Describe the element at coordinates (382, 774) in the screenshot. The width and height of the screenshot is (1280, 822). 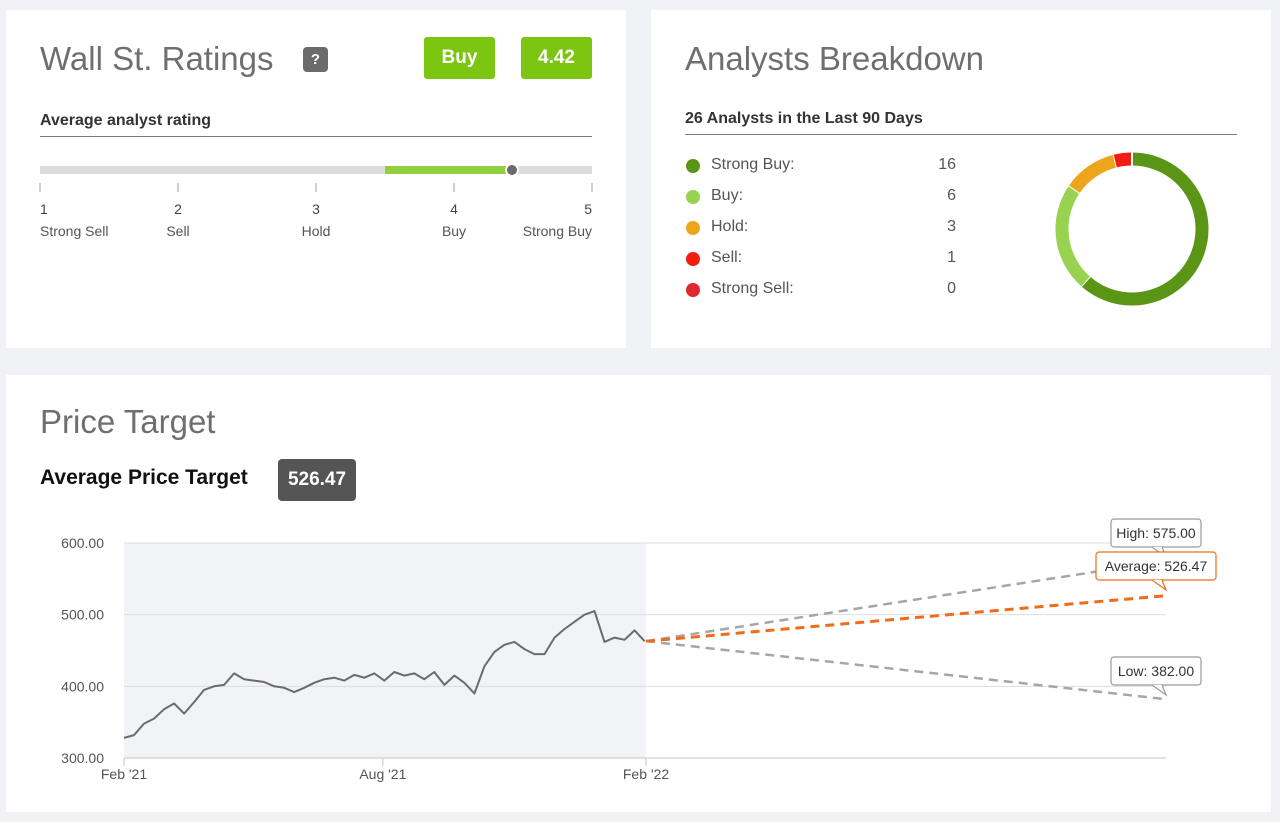
I see `x-tick-label: Aug '21` at that location.